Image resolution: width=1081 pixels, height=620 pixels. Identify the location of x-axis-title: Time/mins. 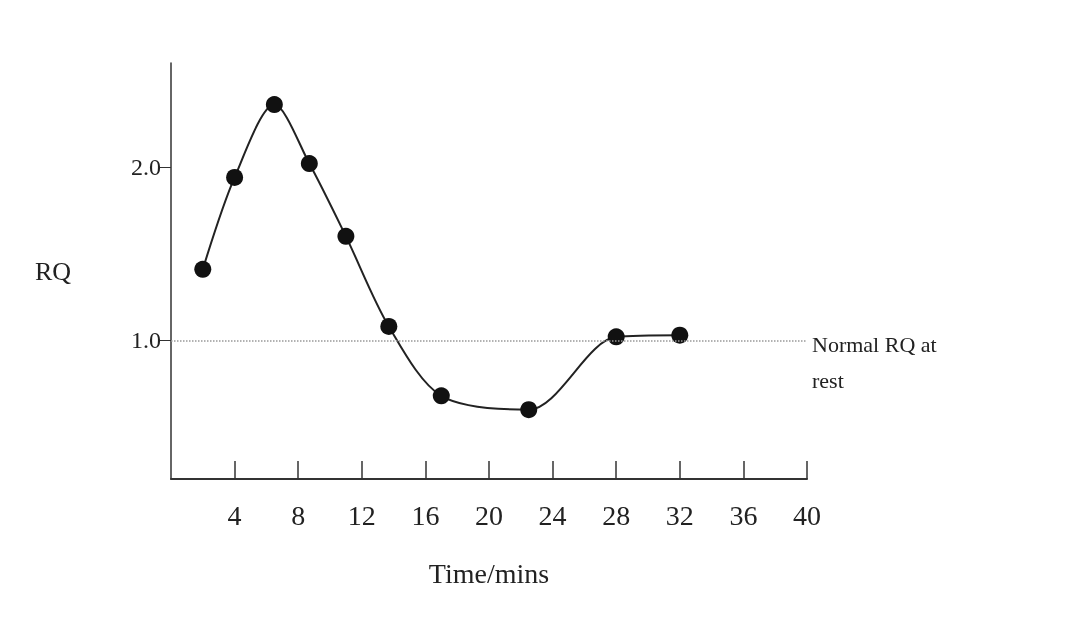
(489, 573).